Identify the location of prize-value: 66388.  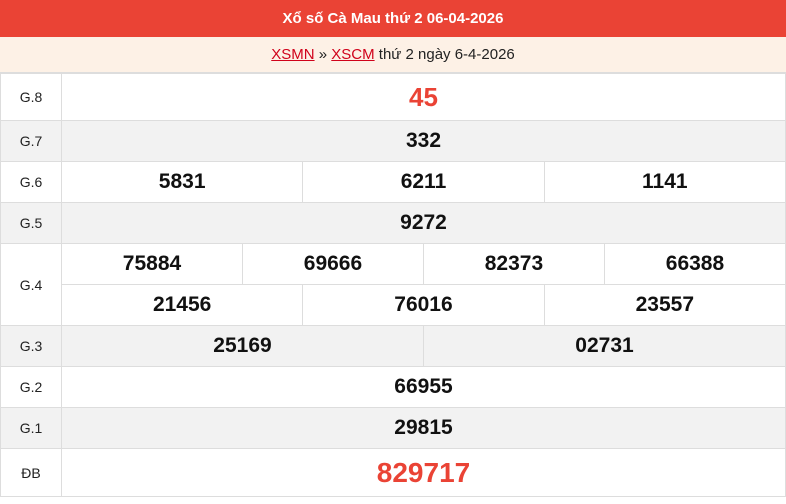
(694, 264).